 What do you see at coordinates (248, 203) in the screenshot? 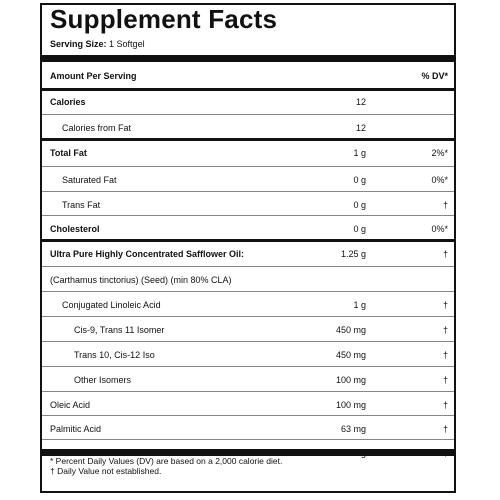
I see `nutrient-row: Trans Fat 0 g †` at bounding box center [248, 203].